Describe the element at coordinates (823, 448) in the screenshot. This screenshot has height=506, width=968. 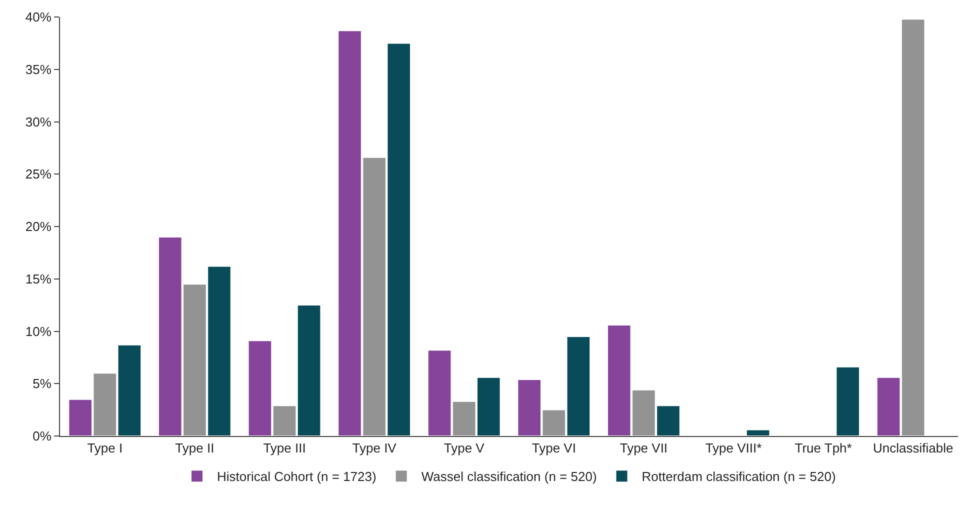
I see `x-tick-label: True Tph*` at that location.